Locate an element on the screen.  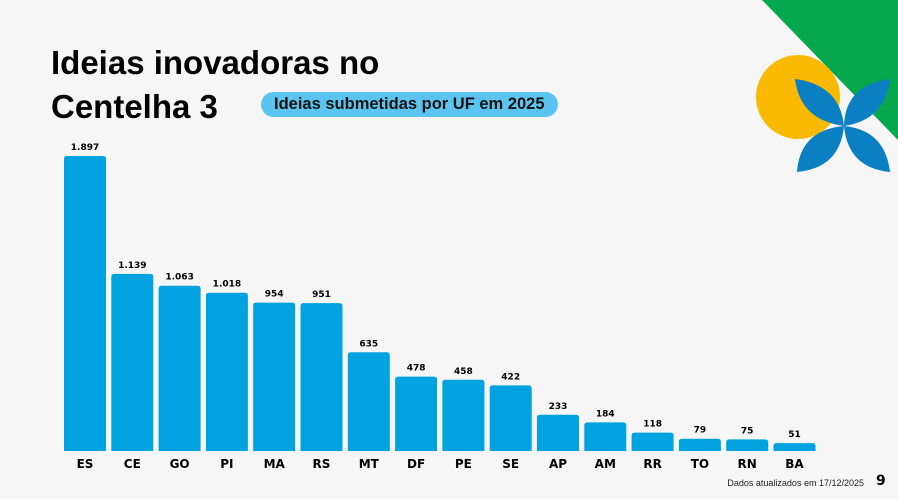
data-label: 233 is located at coordinates (558, 407).